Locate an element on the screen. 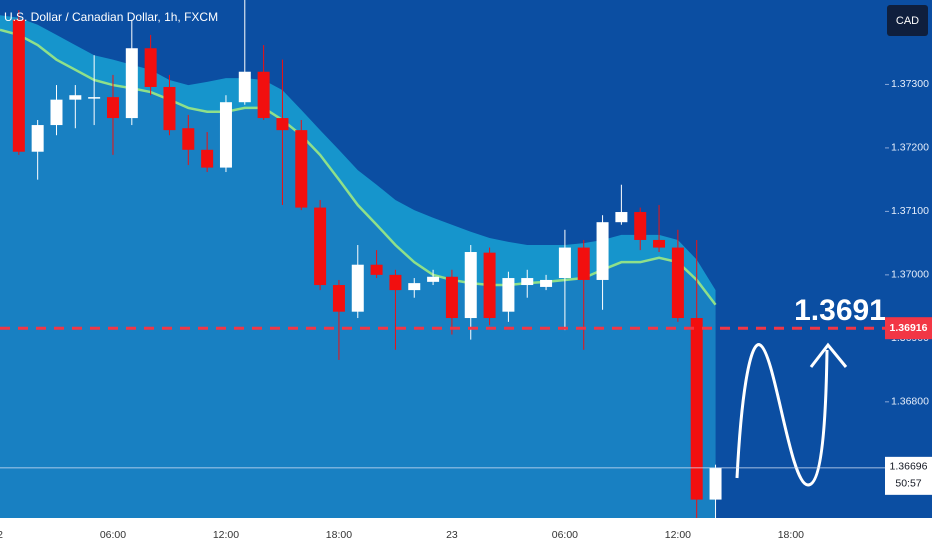  countdown-label: 50:57 is located at coordinates (908, 484).